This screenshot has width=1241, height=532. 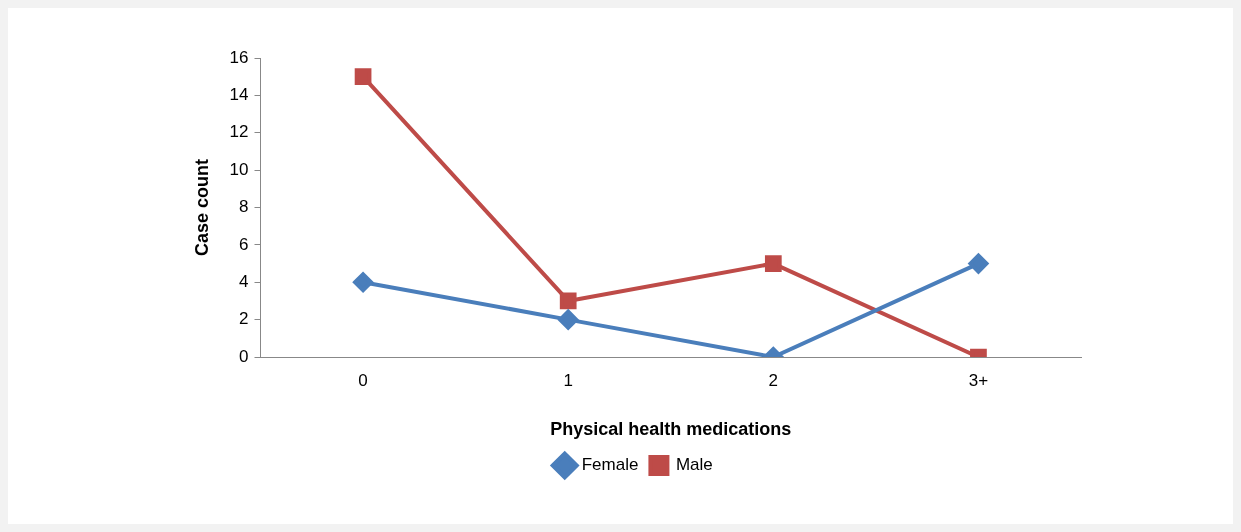 I want to click on legend-label: Male, so click(x=694, y=465).